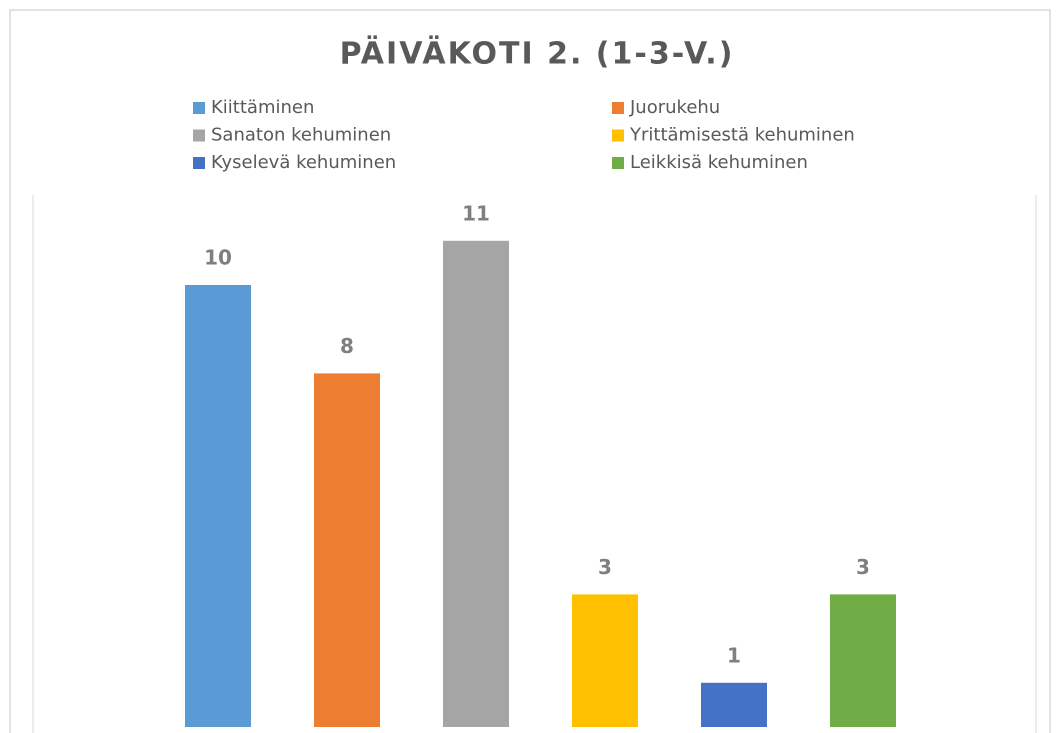 This screenshot has width=1056, height=733. Describe the element at coordinates (742, 135) in the screenshot. I see `legend-label: Yrittämisestä kehuminen` at that location.